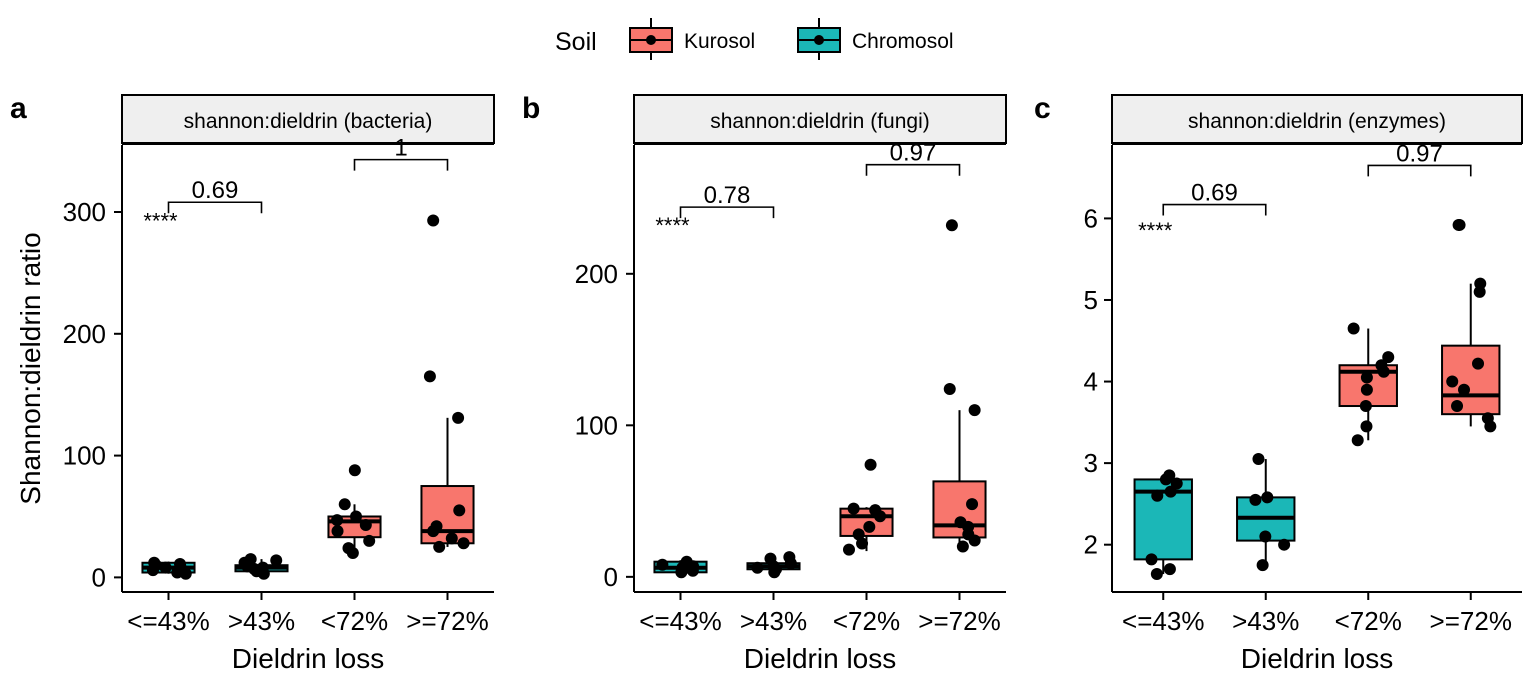 The image size is (1536, 691). What do you see at coordinates (1091, 300) in the screenshot?
I see `y-tick-label: 5` at bounding box center [1091, 300].